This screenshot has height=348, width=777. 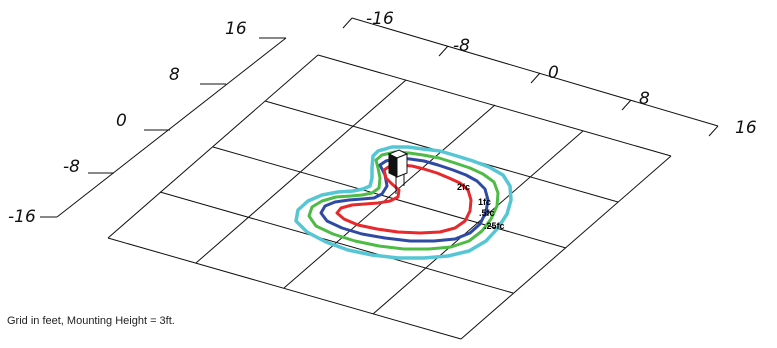 What do you see at coordinates (22, 217) in the screenshot?
I see `left-axis-tick-label: -16` at bounding box center [22, 217].